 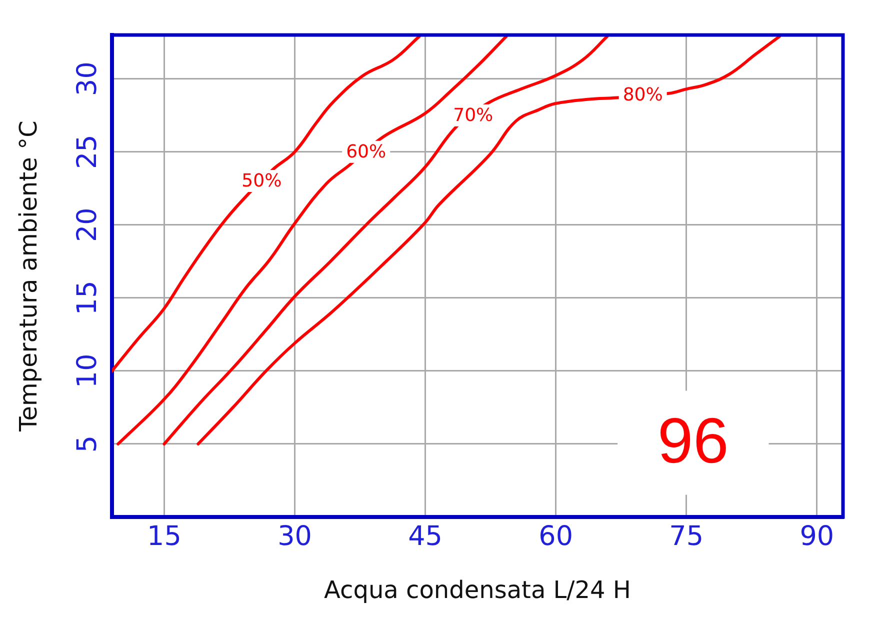 What do you see at coordinates (477, 590) in the screenshot?
I see `x-axis-title: Acqua condensata L/24 H` at bounding box center [477, 590].